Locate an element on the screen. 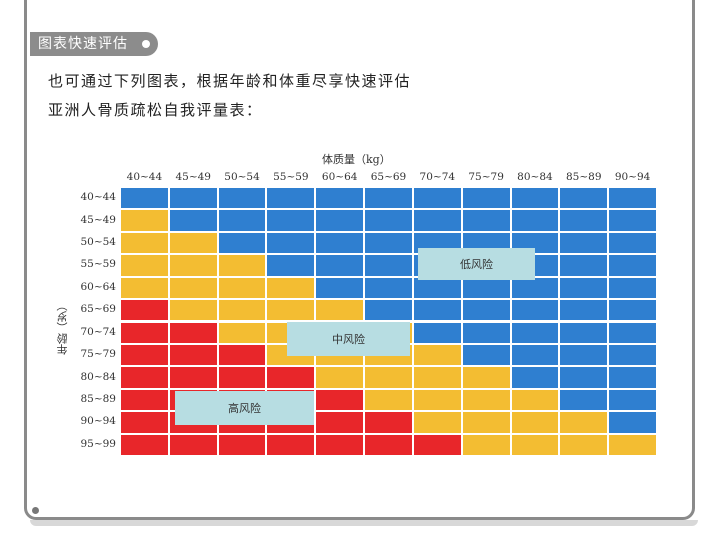  tag-dot-icon is located at coordinates (146, 44).